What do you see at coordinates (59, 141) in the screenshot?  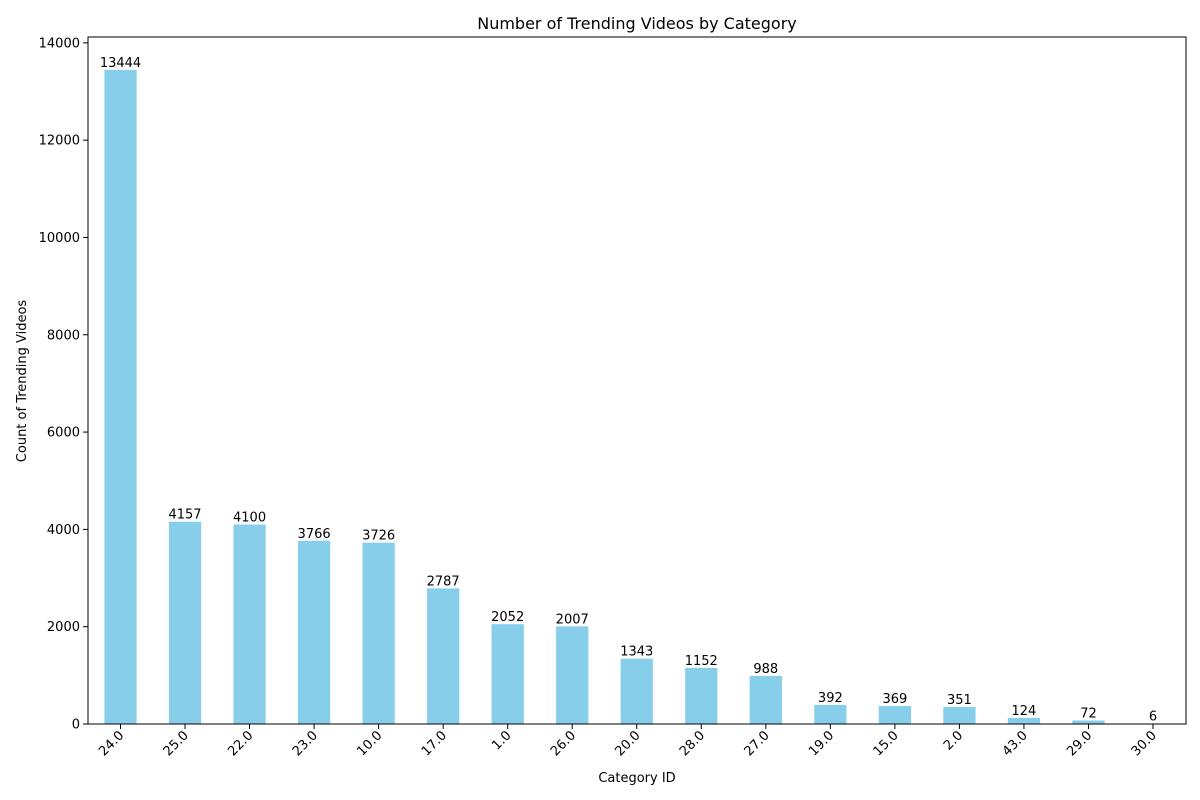 I see `y-tick-label-12000: 12000` at bounding box center [59, 141].